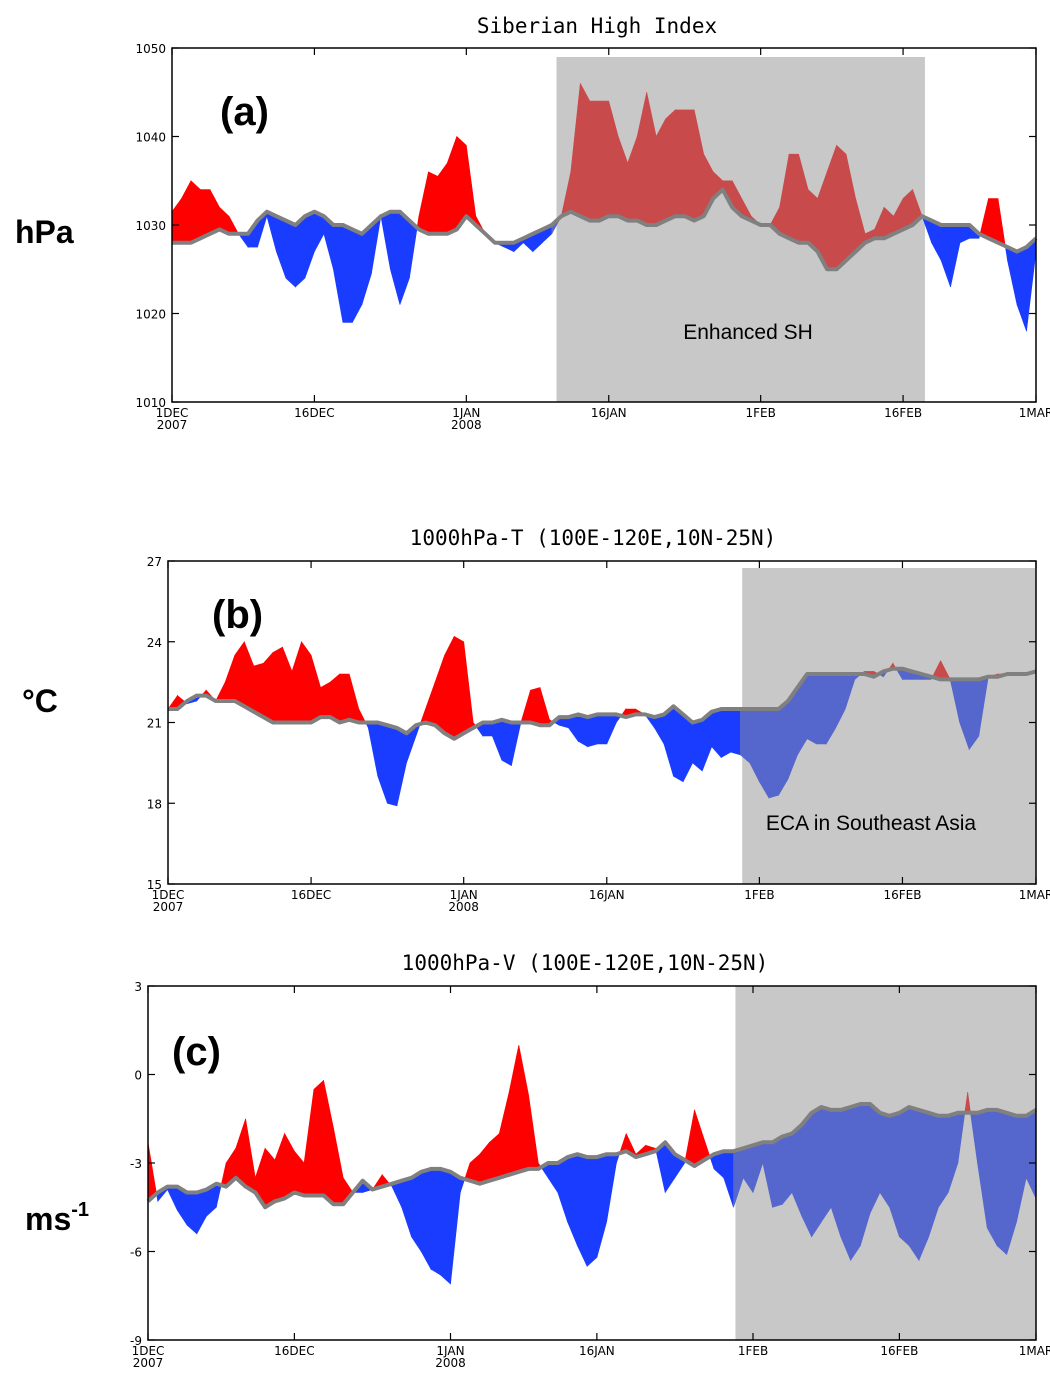  Describe the element at coordinates (57, 1218) in the screenshot. I see `panel-c-ylabel: ms-1` at that location.